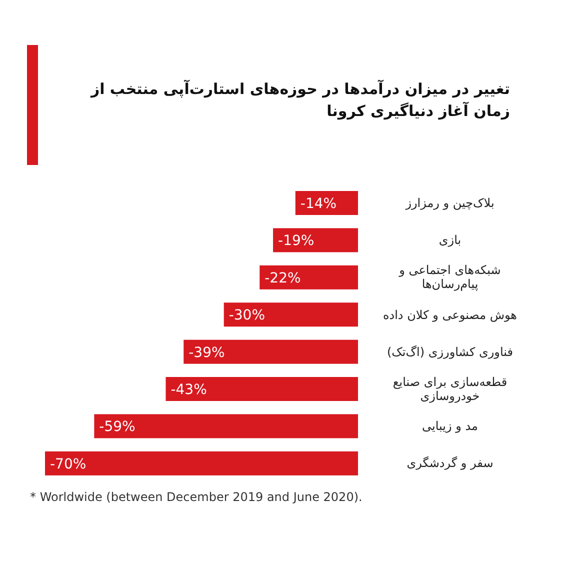 The width and height of the screenshot is (584, 585). What do you see at coordinates (206, 352) in the screenshot?
I see `data-label: -39%` at bounding box center [206, 352].